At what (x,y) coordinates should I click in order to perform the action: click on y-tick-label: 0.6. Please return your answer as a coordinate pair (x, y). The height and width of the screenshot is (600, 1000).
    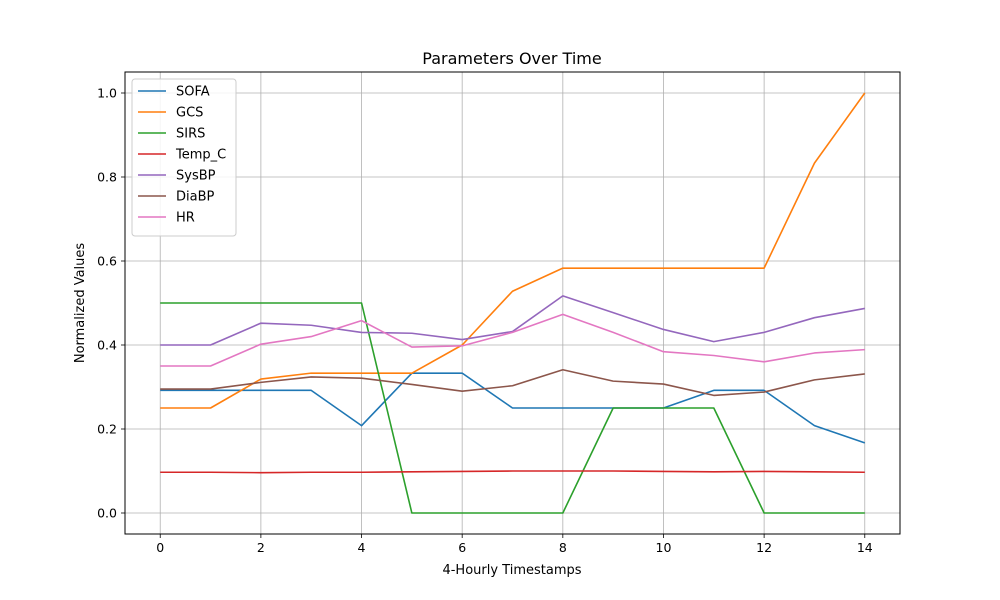
    Looking at the image, I should click on (107, 261).